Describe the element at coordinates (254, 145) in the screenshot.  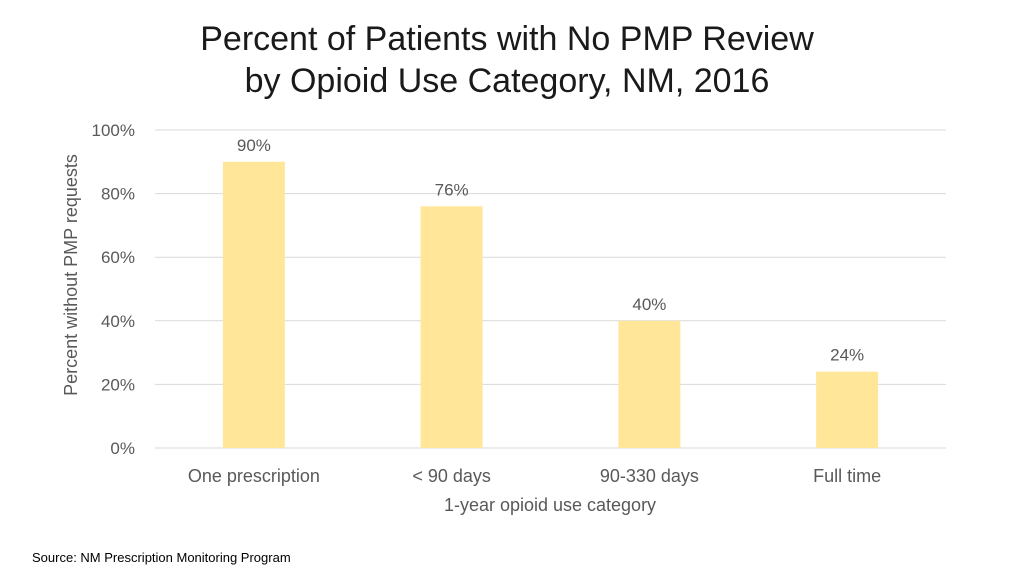
I see `data-label: 90%` at that location.